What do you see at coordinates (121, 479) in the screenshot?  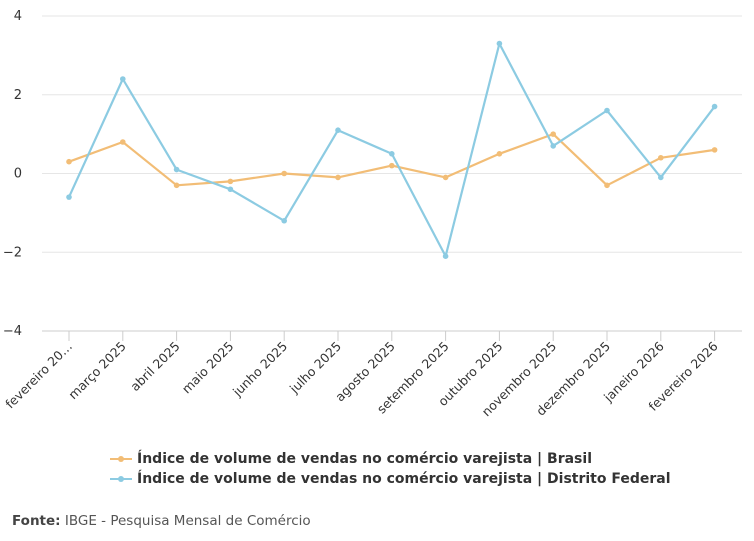 I see `legend-swatch-distrito-federal` at bounding box center [121, 479].